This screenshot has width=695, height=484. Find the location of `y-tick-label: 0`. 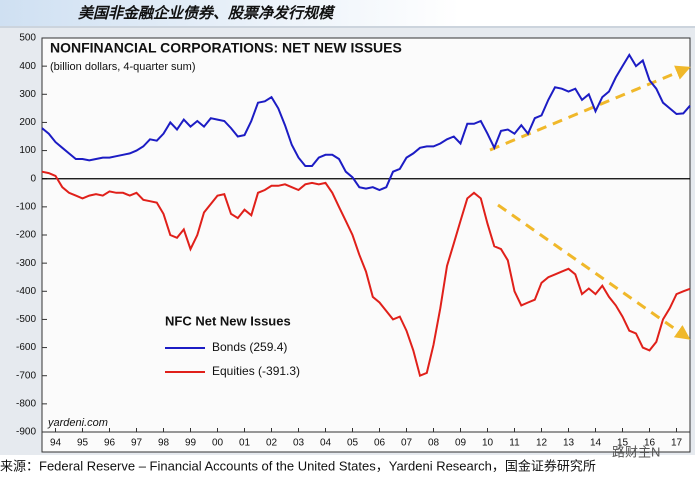

y-tick-label: 0 is located at coordinates (33, 178).